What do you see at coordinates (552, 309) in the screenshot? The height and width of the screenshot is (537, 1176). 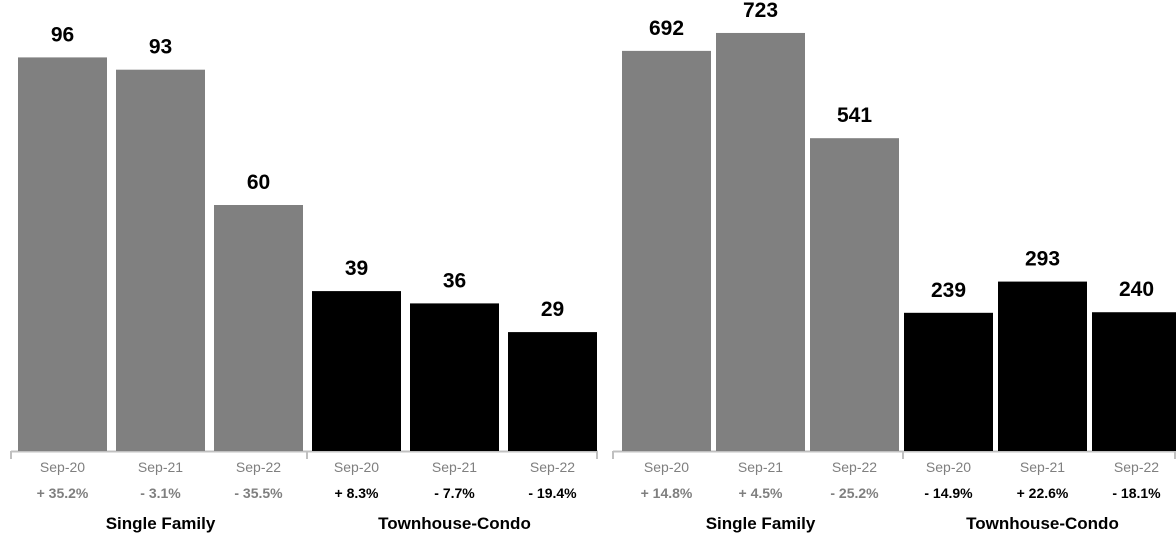 I see `data-label: 29` at bounding box center [552, 309].